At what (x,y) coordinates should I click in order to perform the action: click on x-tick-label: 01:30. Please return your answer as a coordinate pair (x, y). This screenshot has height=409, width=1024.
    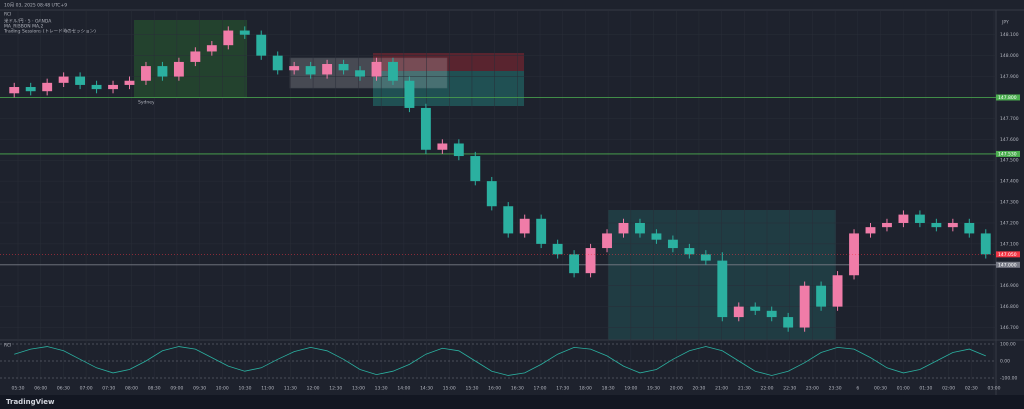
    Looking at the image, I should click on (925, 389).